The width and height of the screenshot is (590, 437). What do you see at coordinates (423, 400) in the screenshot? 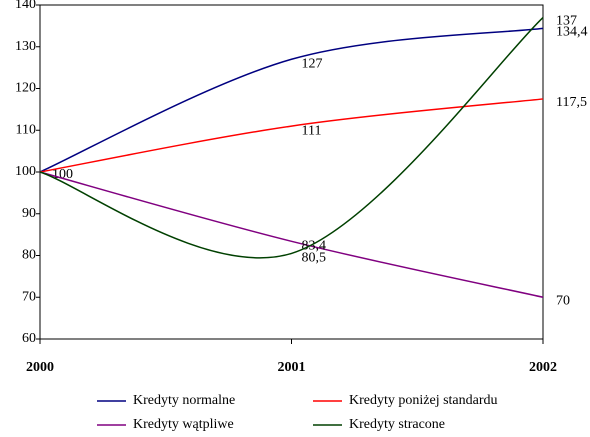
I see `legend-label: Kredyty poniżej standardu` at bounding box center [423, 400].